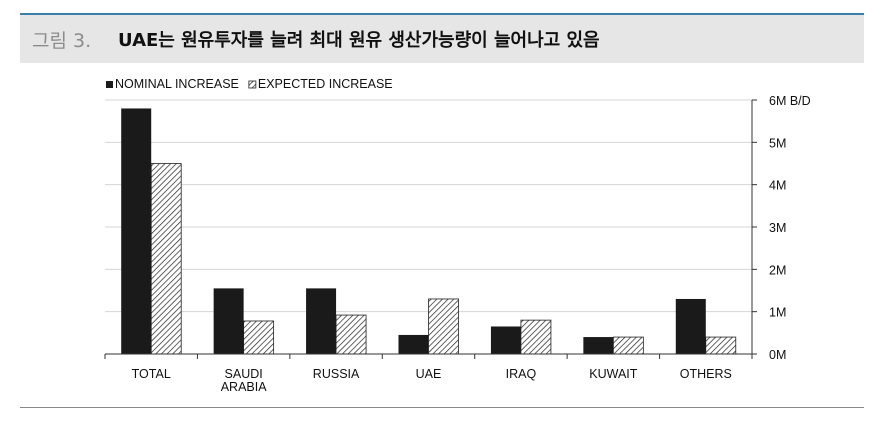 The width and height of the screenshot is (879, 429). Describe the element at coordinates (613, 374) in the screenshot. I see `x-category-label: KUWAIT` at that location.